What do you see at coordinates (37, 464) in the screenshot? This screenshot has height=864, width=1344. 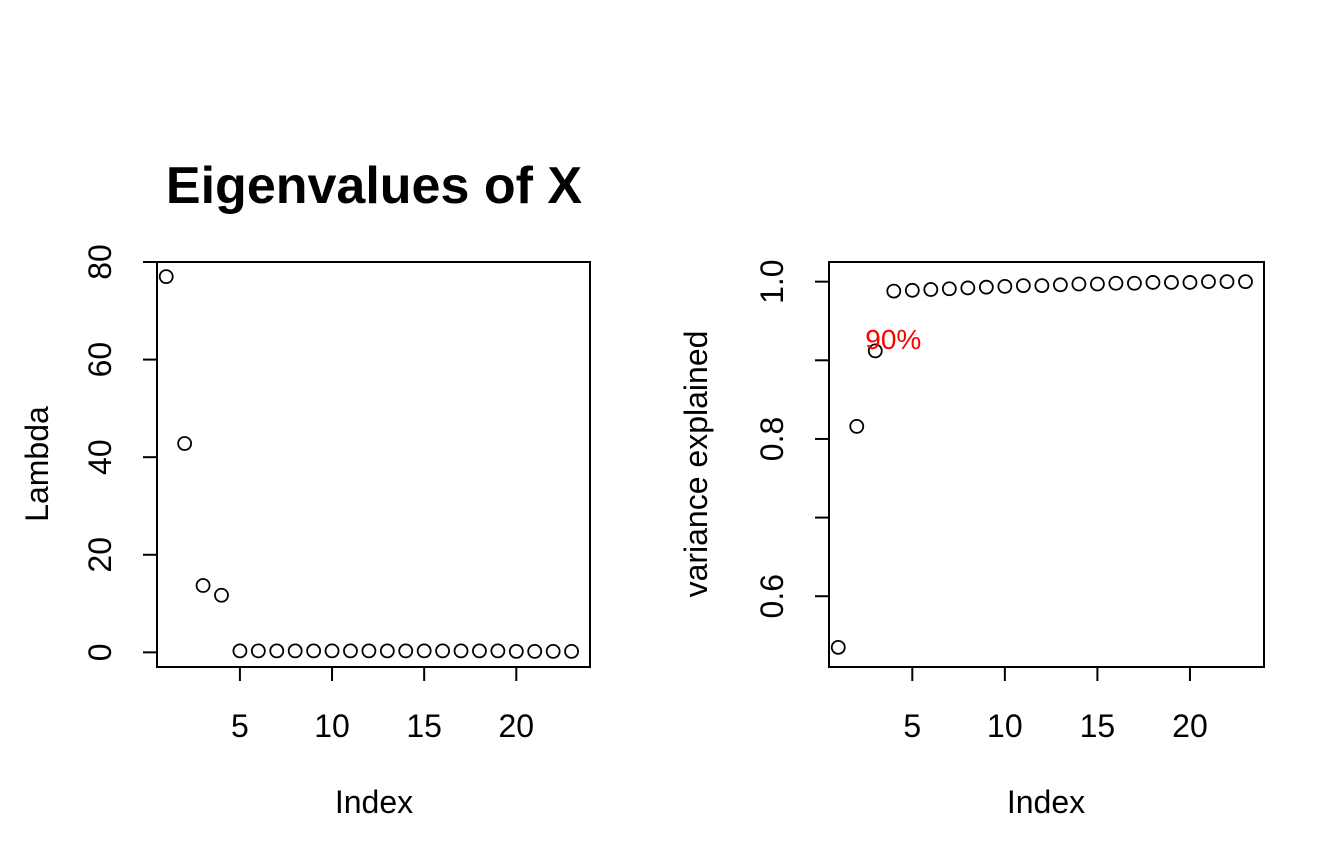 I see `y-axis-label: Lambda` at bounding box center [37, 464].